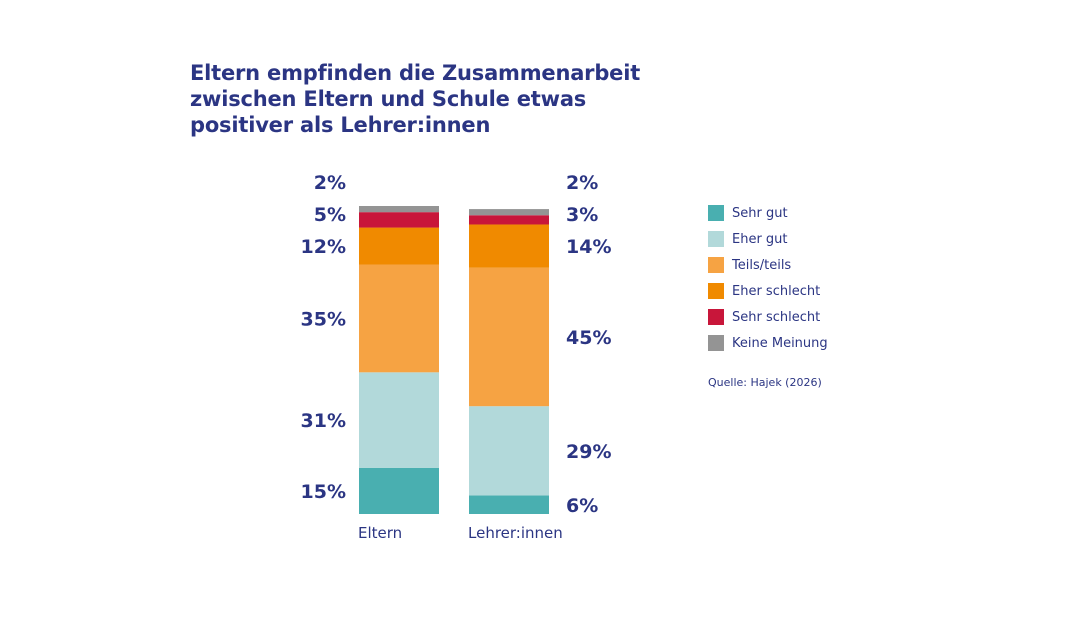 Image resolution: width=1080 pixels, height=640 pixels. I want to click on legend-label: Eher gut, so click(760, 239).